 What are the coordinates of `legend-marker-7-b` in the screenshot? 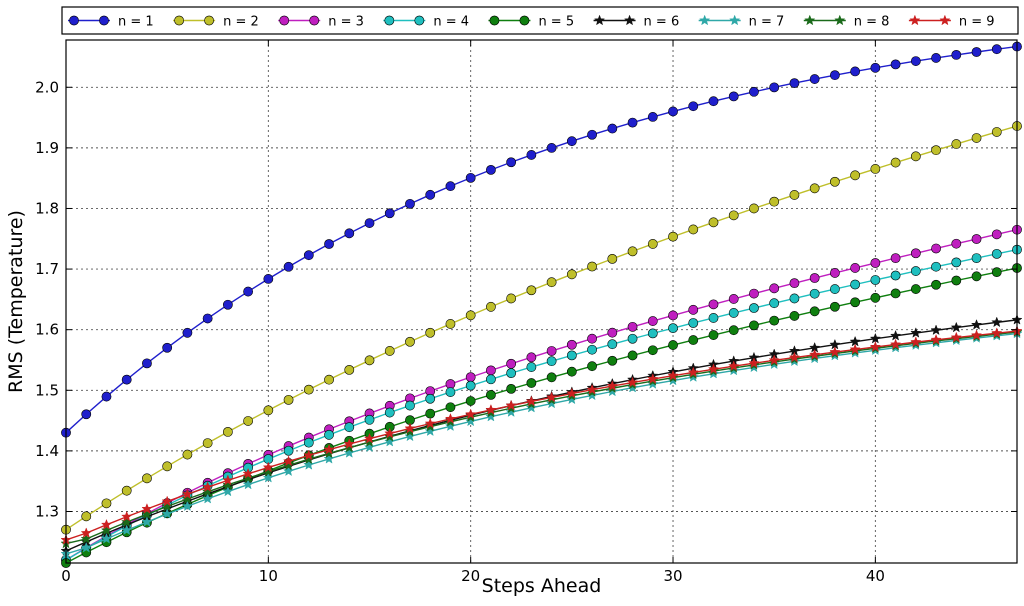 It's located at (735, 20).